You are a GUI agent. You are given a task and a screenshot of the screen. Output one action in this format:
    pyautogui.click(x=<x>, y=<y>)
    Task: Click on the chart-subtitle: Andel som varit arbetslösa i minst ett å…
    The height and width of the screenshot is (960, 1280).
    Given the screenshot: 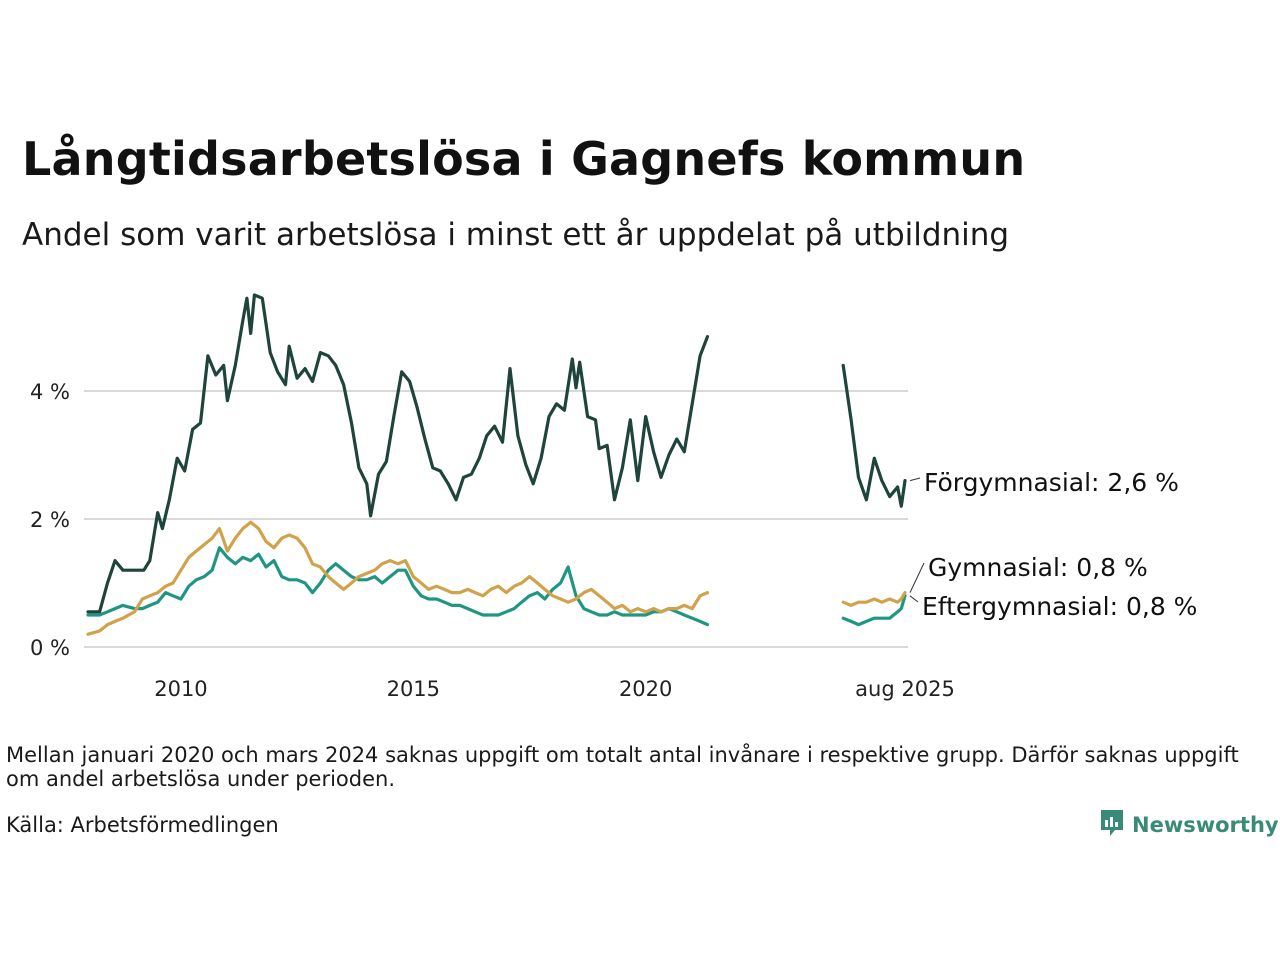 What is the action you would take?
    pyautogui.click(x=516, y=235)
    